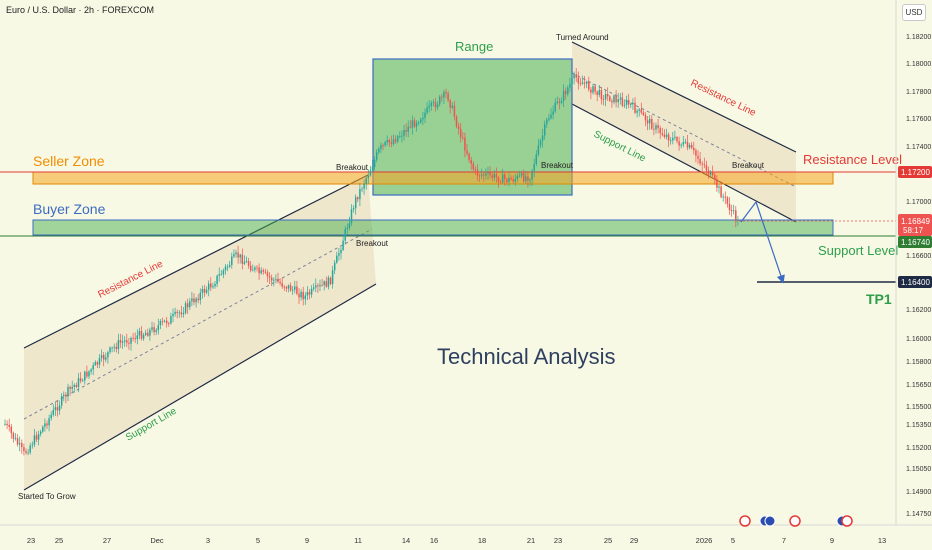 The image size is (932, 550). What do you see at coordinates (914, 12) in the screenshot?
I see `currency-button: USD` at bounding box center [914, 12].